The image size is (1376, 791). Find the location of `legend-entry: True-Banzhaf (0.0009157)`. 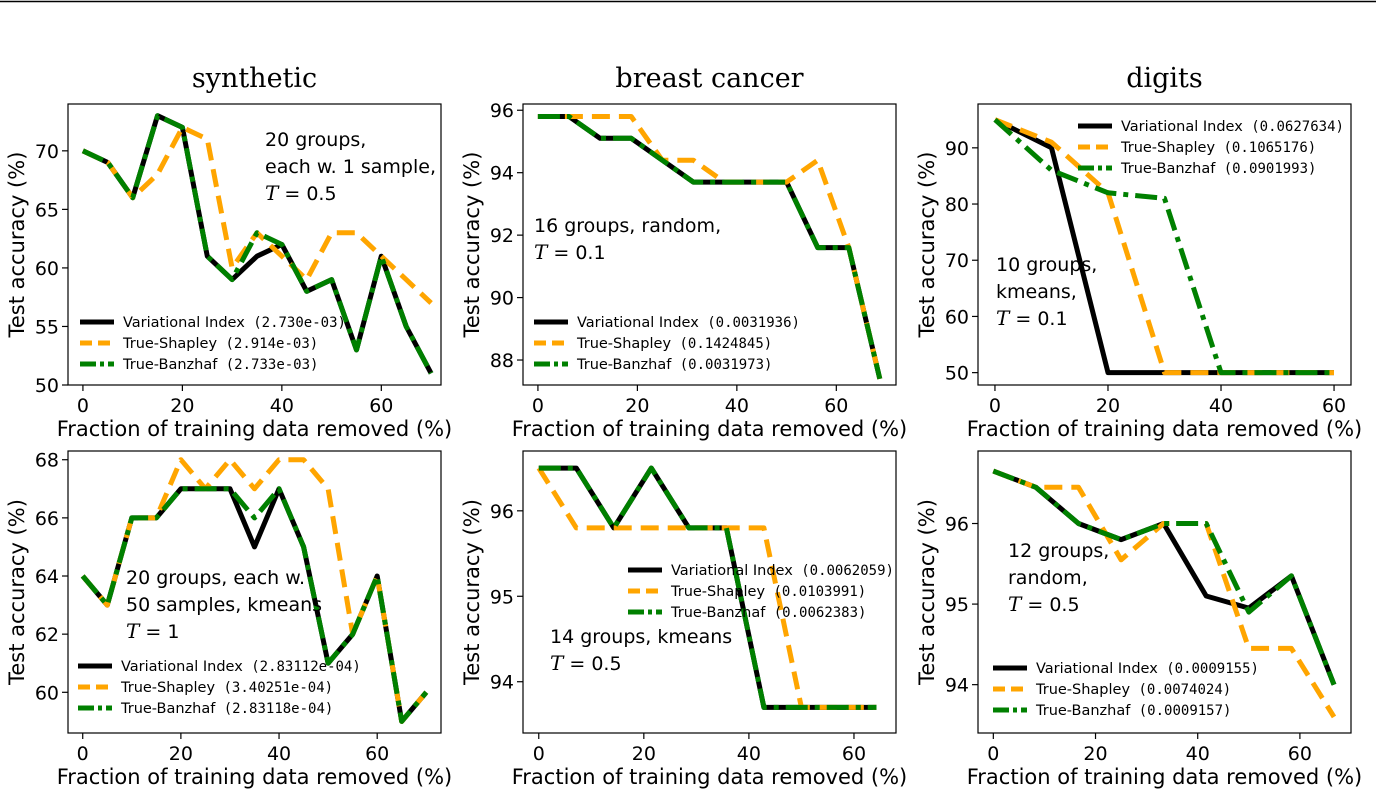

legend-entry: True-Banzhaf (0.0009157) is located at coordinates (1133, 711).